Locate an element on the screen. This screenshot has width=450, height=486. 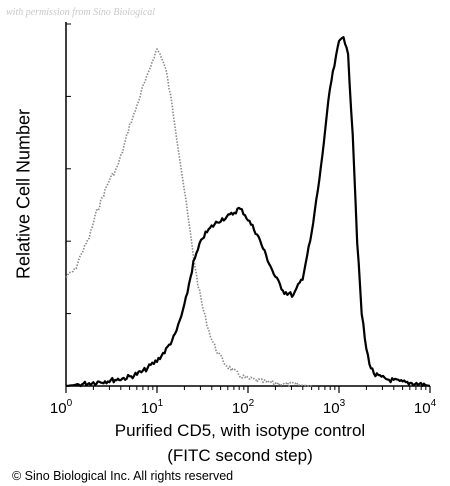
x-tick-label: 10¹ is located at coordinates (152, 407).